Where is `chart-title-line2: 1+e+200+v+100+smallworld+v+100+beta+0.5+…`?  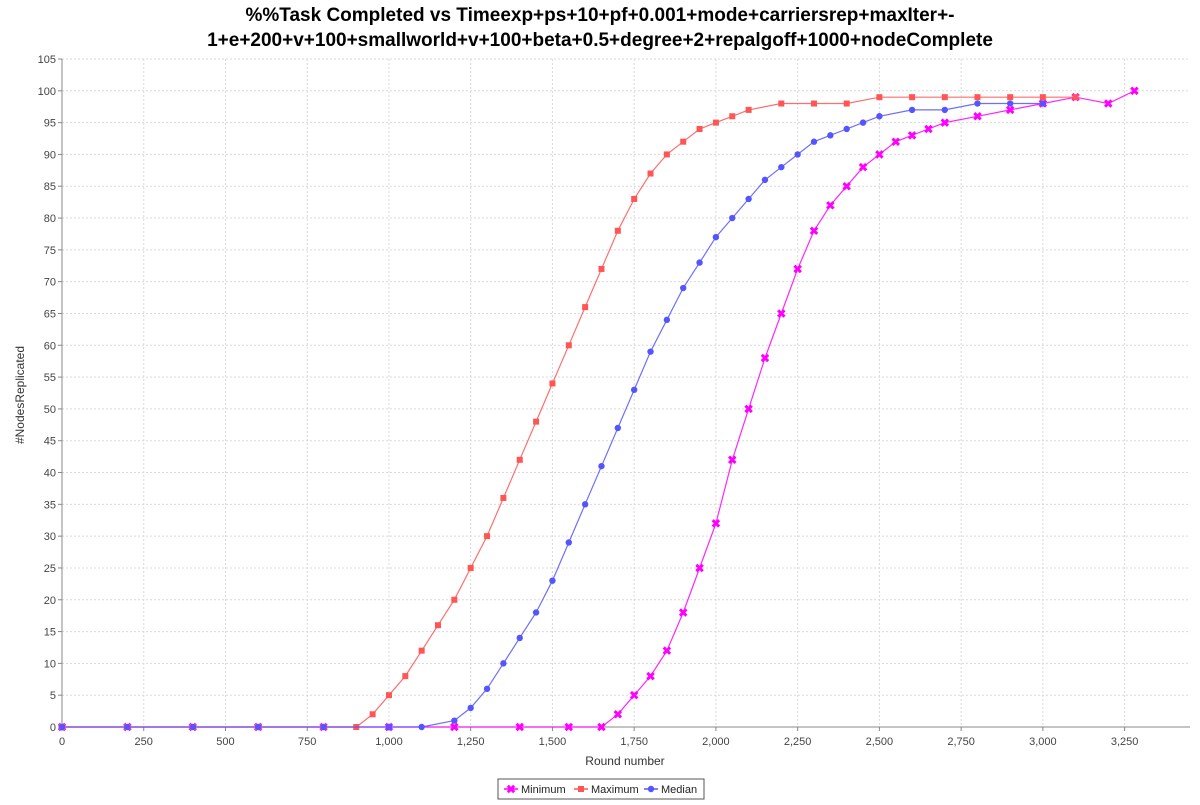 chart-title-line2: 1+e+200+v+100+smallworld+v+100+beta+0.5+… is located at coordinates (600, 40).